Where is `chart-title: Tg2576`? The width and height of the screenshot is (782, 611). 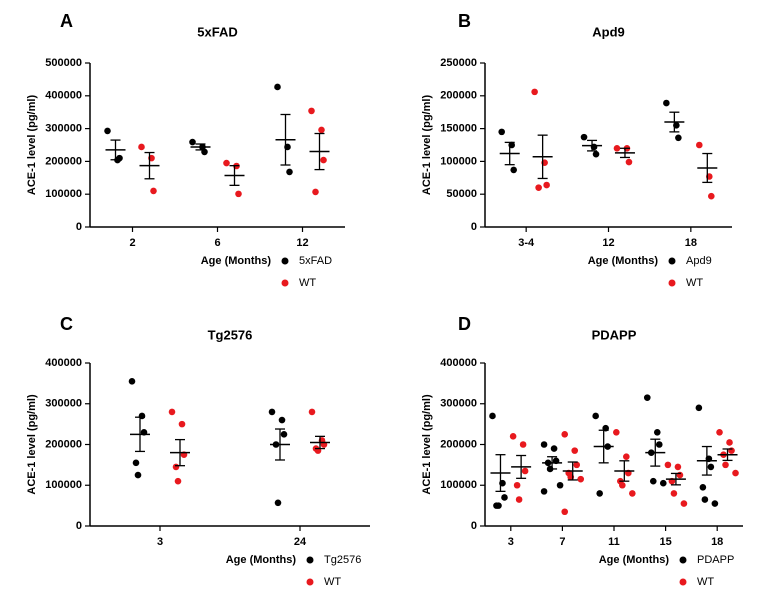 chart-title: Tg2576 is located at coordinates (230, 334).